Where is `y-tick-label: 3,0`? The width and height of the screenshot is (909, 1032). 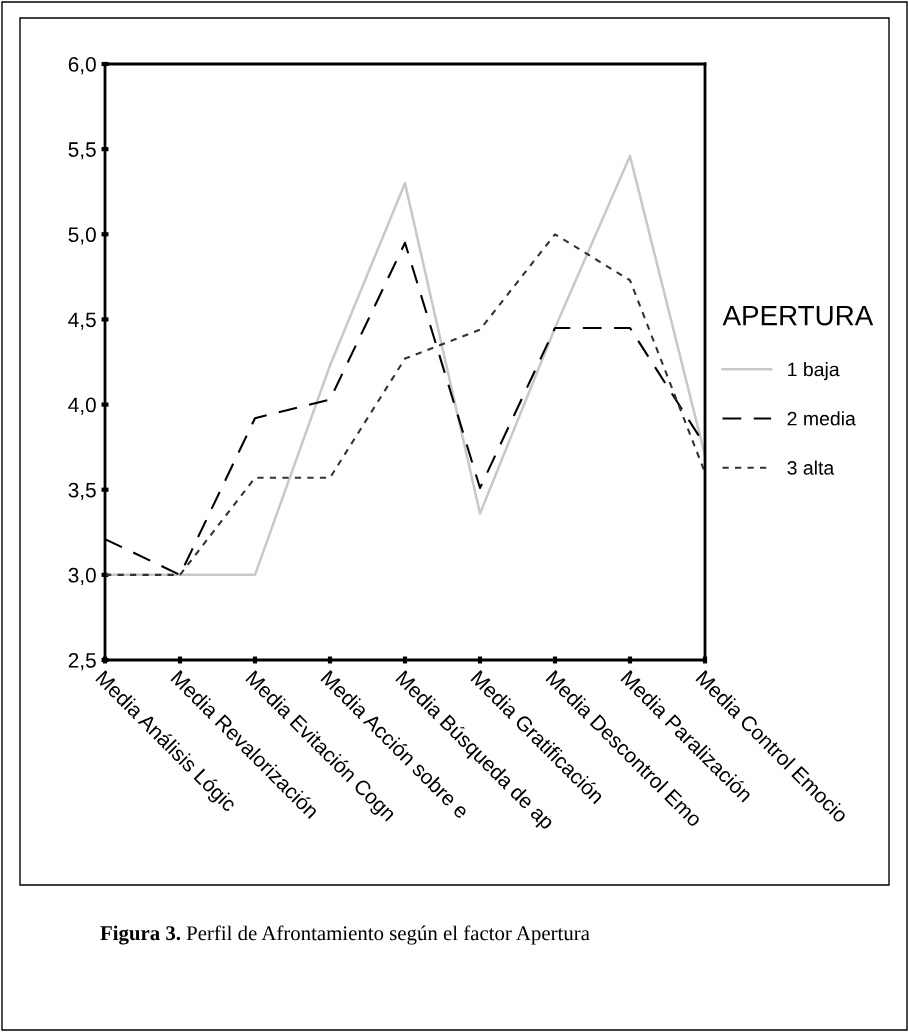 y-tick-label: 3,0 is located at coordinates (82, 576).